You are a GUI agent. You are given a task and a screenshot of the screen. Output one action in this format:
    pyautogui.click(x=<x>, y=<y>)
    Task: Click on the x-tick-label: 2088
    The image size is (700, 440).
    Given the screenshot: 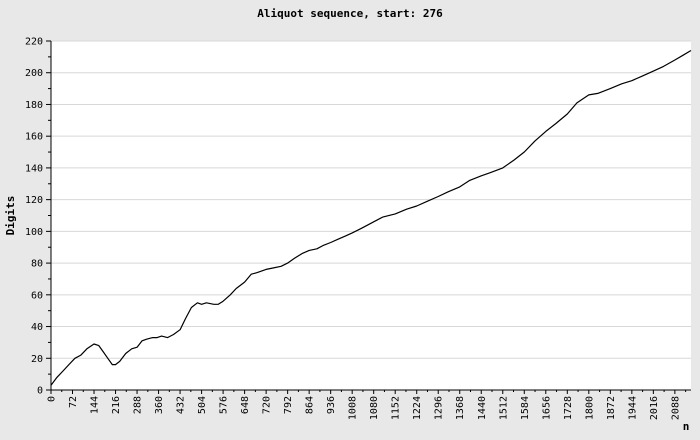 What is the action you would take?
    pyautogui.click(x=675, y=408)
    